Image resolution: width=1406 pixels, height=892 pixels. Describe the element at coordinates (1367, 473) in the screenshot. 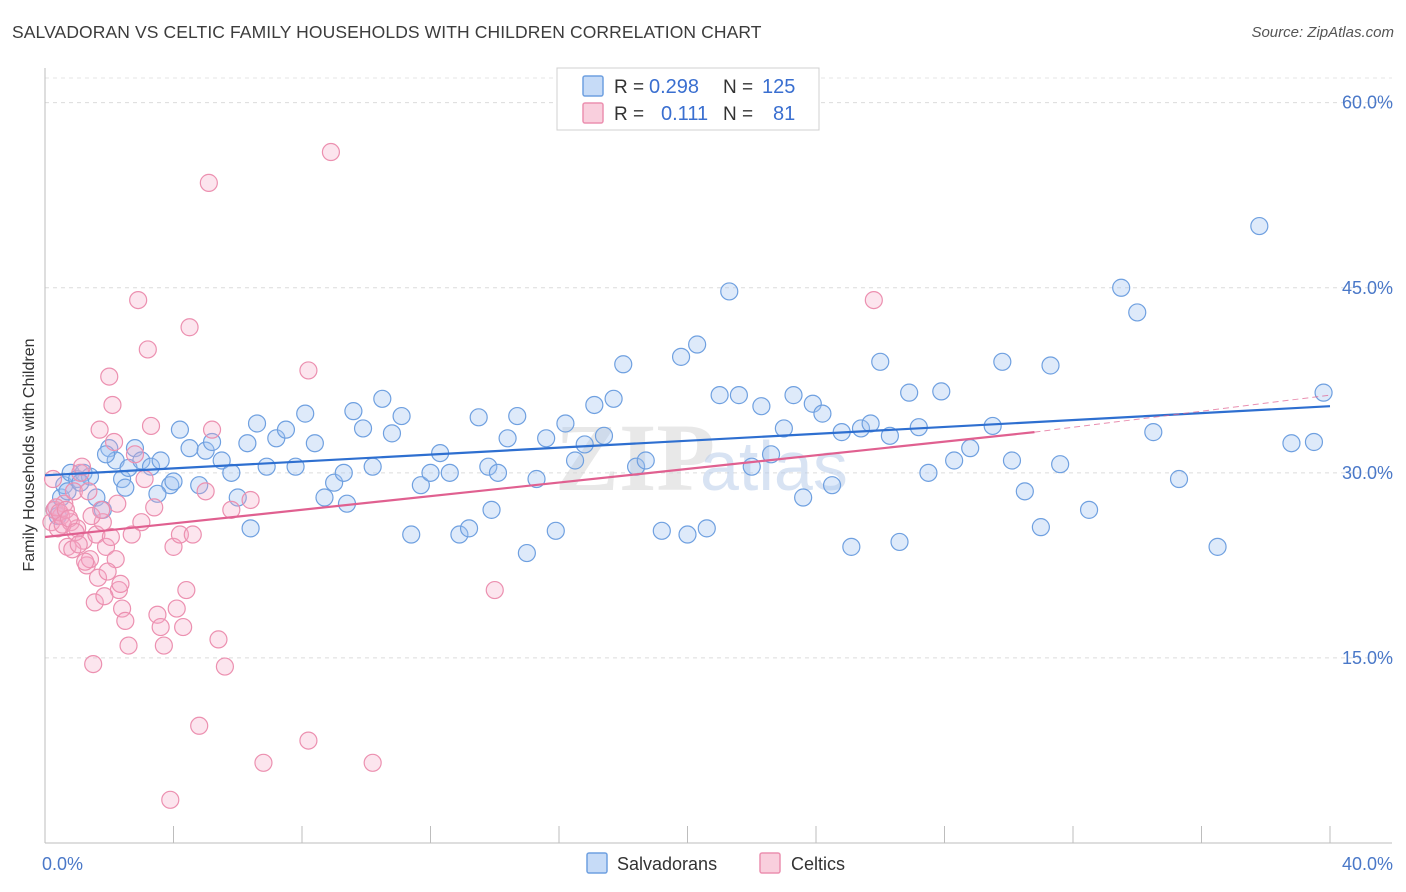

I see `y-tick-label-1: 30.0%` at that location.